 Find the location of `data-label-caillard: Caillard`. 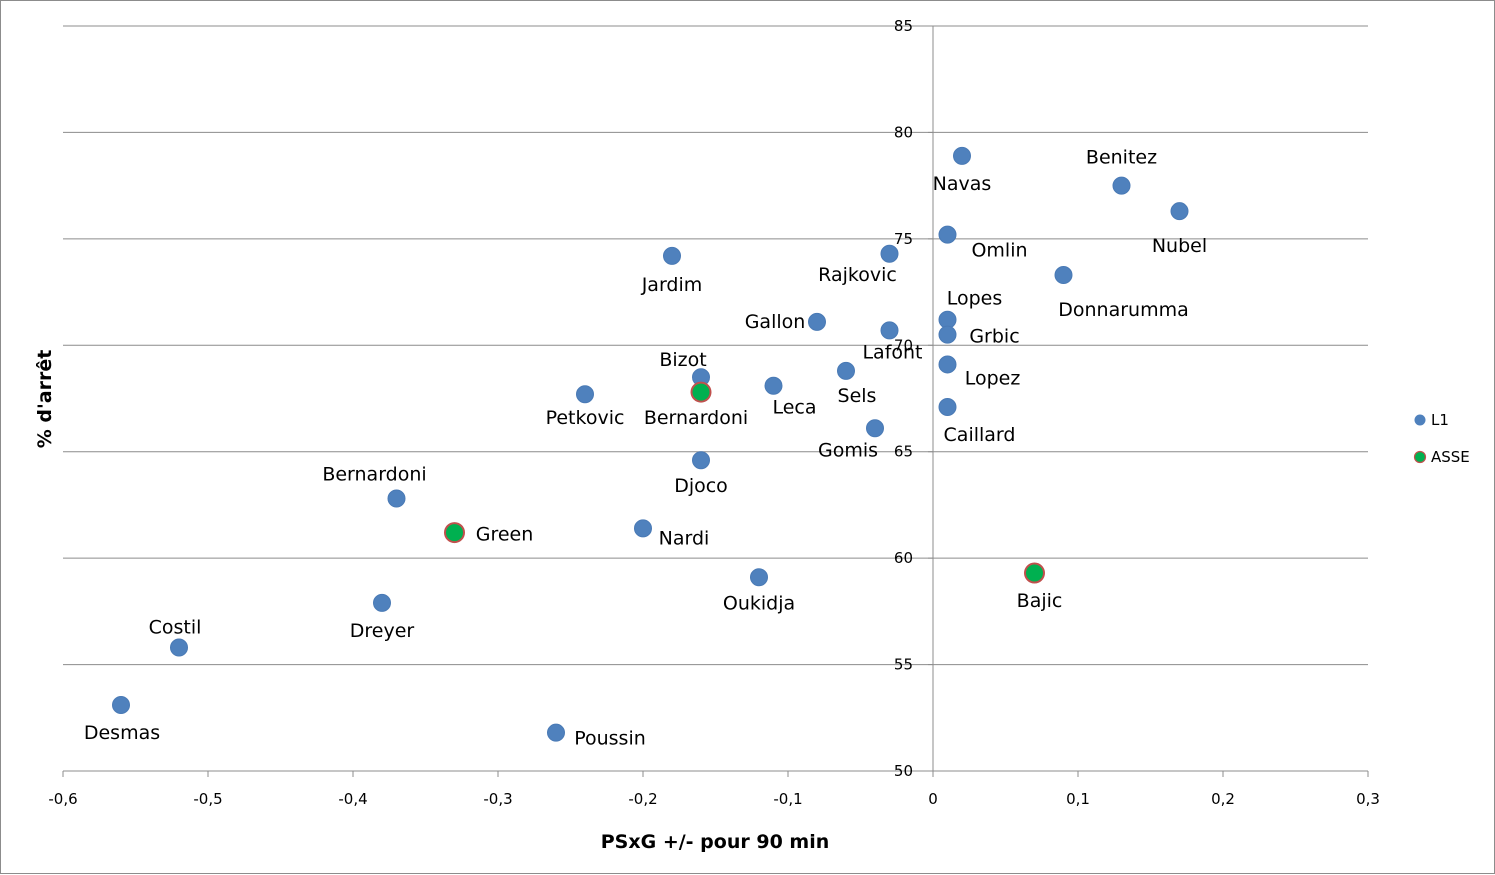

data-label-caillard: Caillard is located at coordinates (980, 435).